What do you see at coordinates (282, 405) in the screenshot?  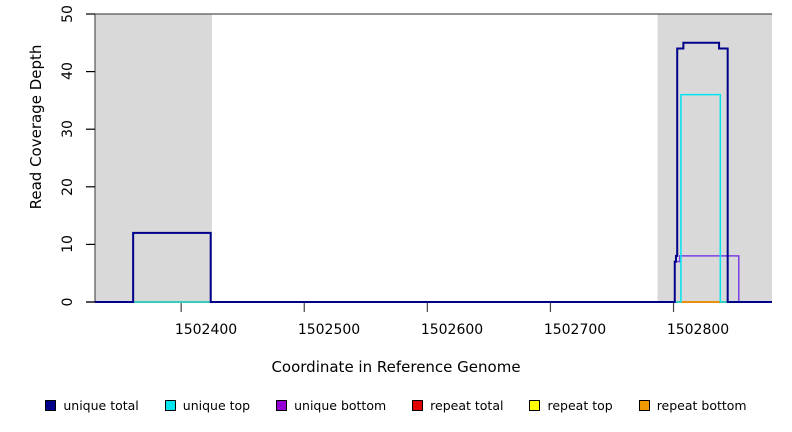 I see `legend-swatch-icon-unique-bottom` at bounding box center [282, 405].